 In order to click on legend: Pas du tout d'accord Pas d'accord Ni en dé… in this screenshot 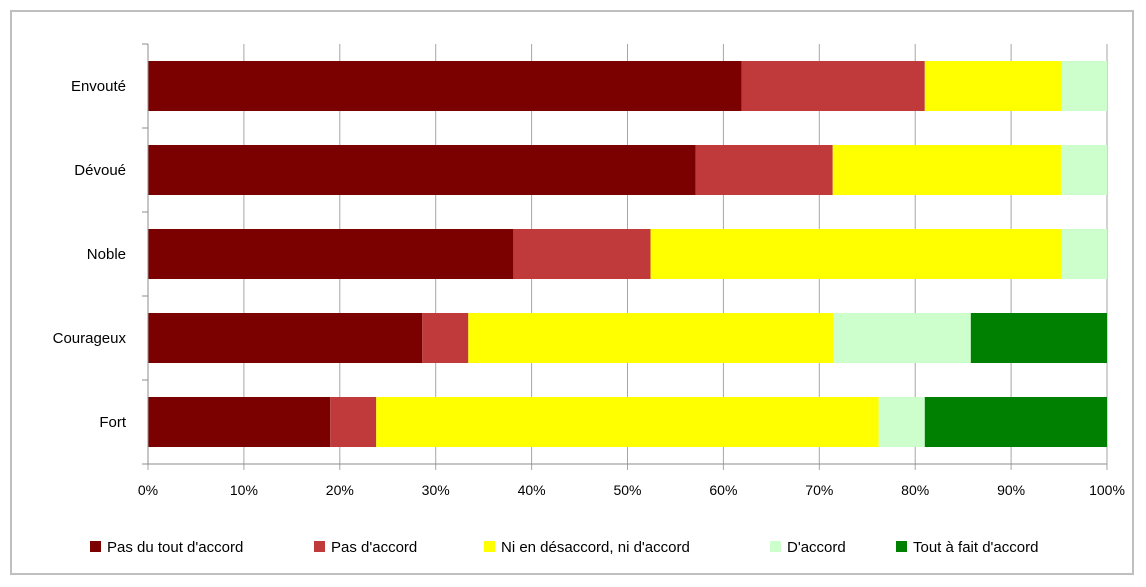, I will do `click(564, 547)`.